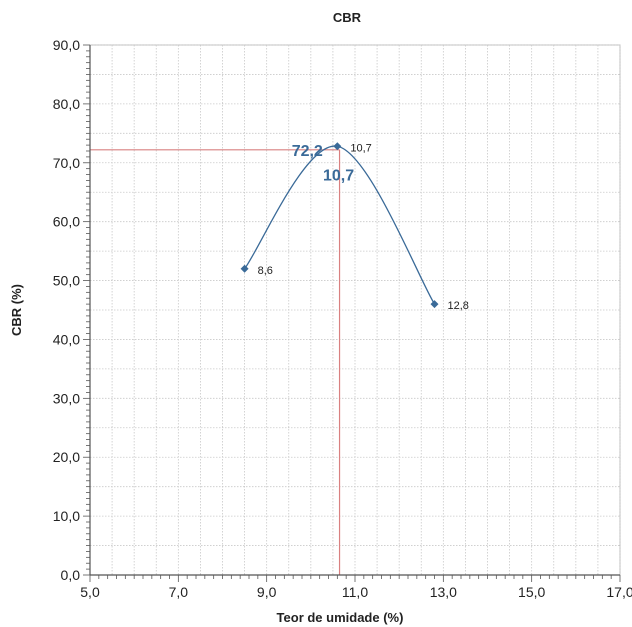  I want to click on data-point-label: 8,6, so click(265, 271).